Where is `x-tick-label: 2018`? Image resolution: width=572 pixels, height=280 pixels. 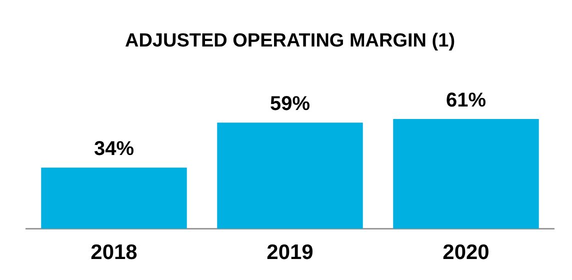
x-tick-label: 2018 is located at coordinates (114, 252).